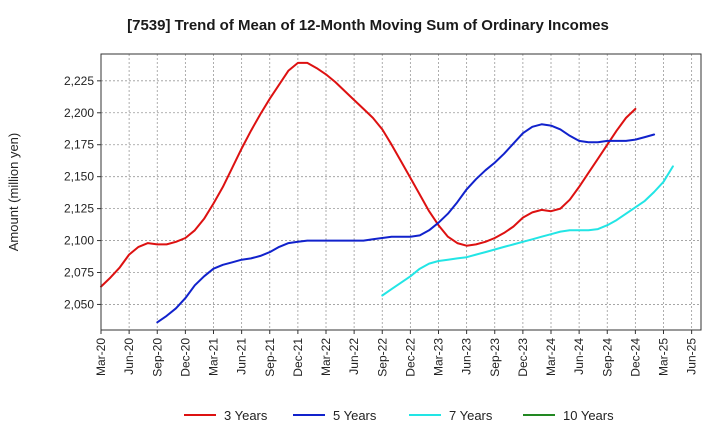  I want to click on x-tick-label: Sep-20, so click(157, 357).